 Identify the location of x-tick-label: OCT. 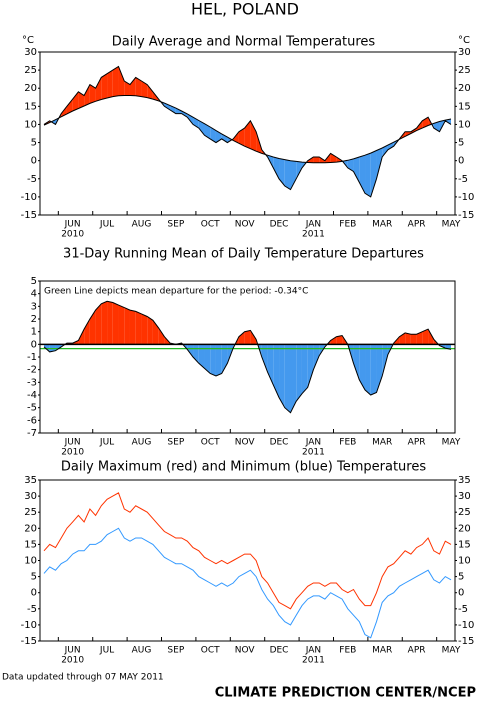
(210, 443).